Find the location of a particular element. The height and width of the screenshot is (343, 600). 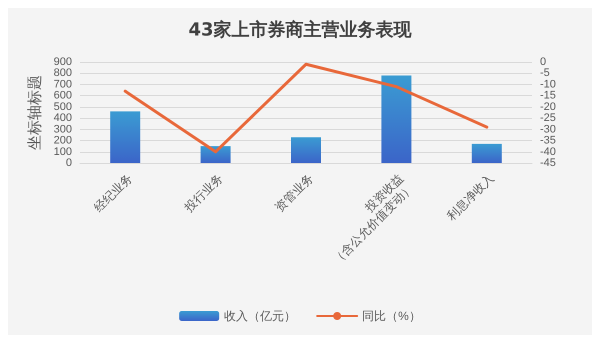

y-axis-title: 坐标轴标题 is located at coordinates (35, 112).